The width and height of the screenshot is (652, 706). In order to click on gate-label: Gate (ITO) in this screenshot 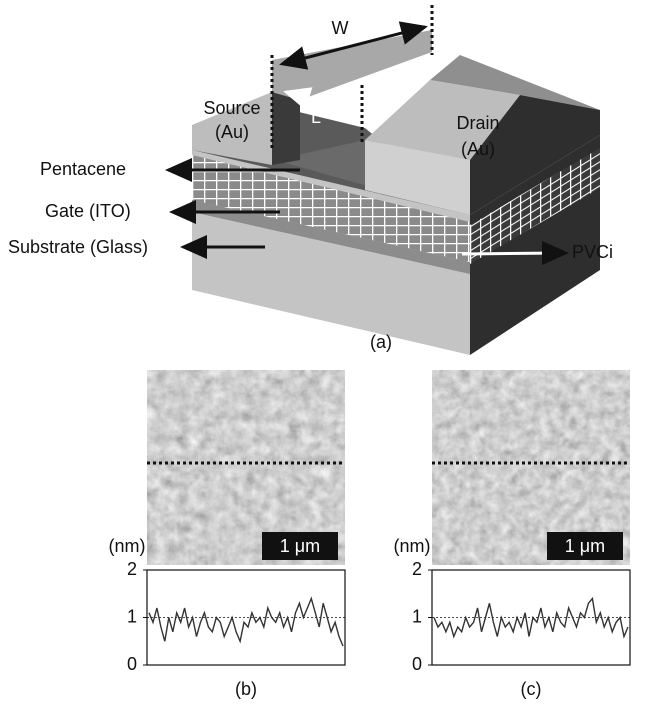, I will do `click(88, 211)`.